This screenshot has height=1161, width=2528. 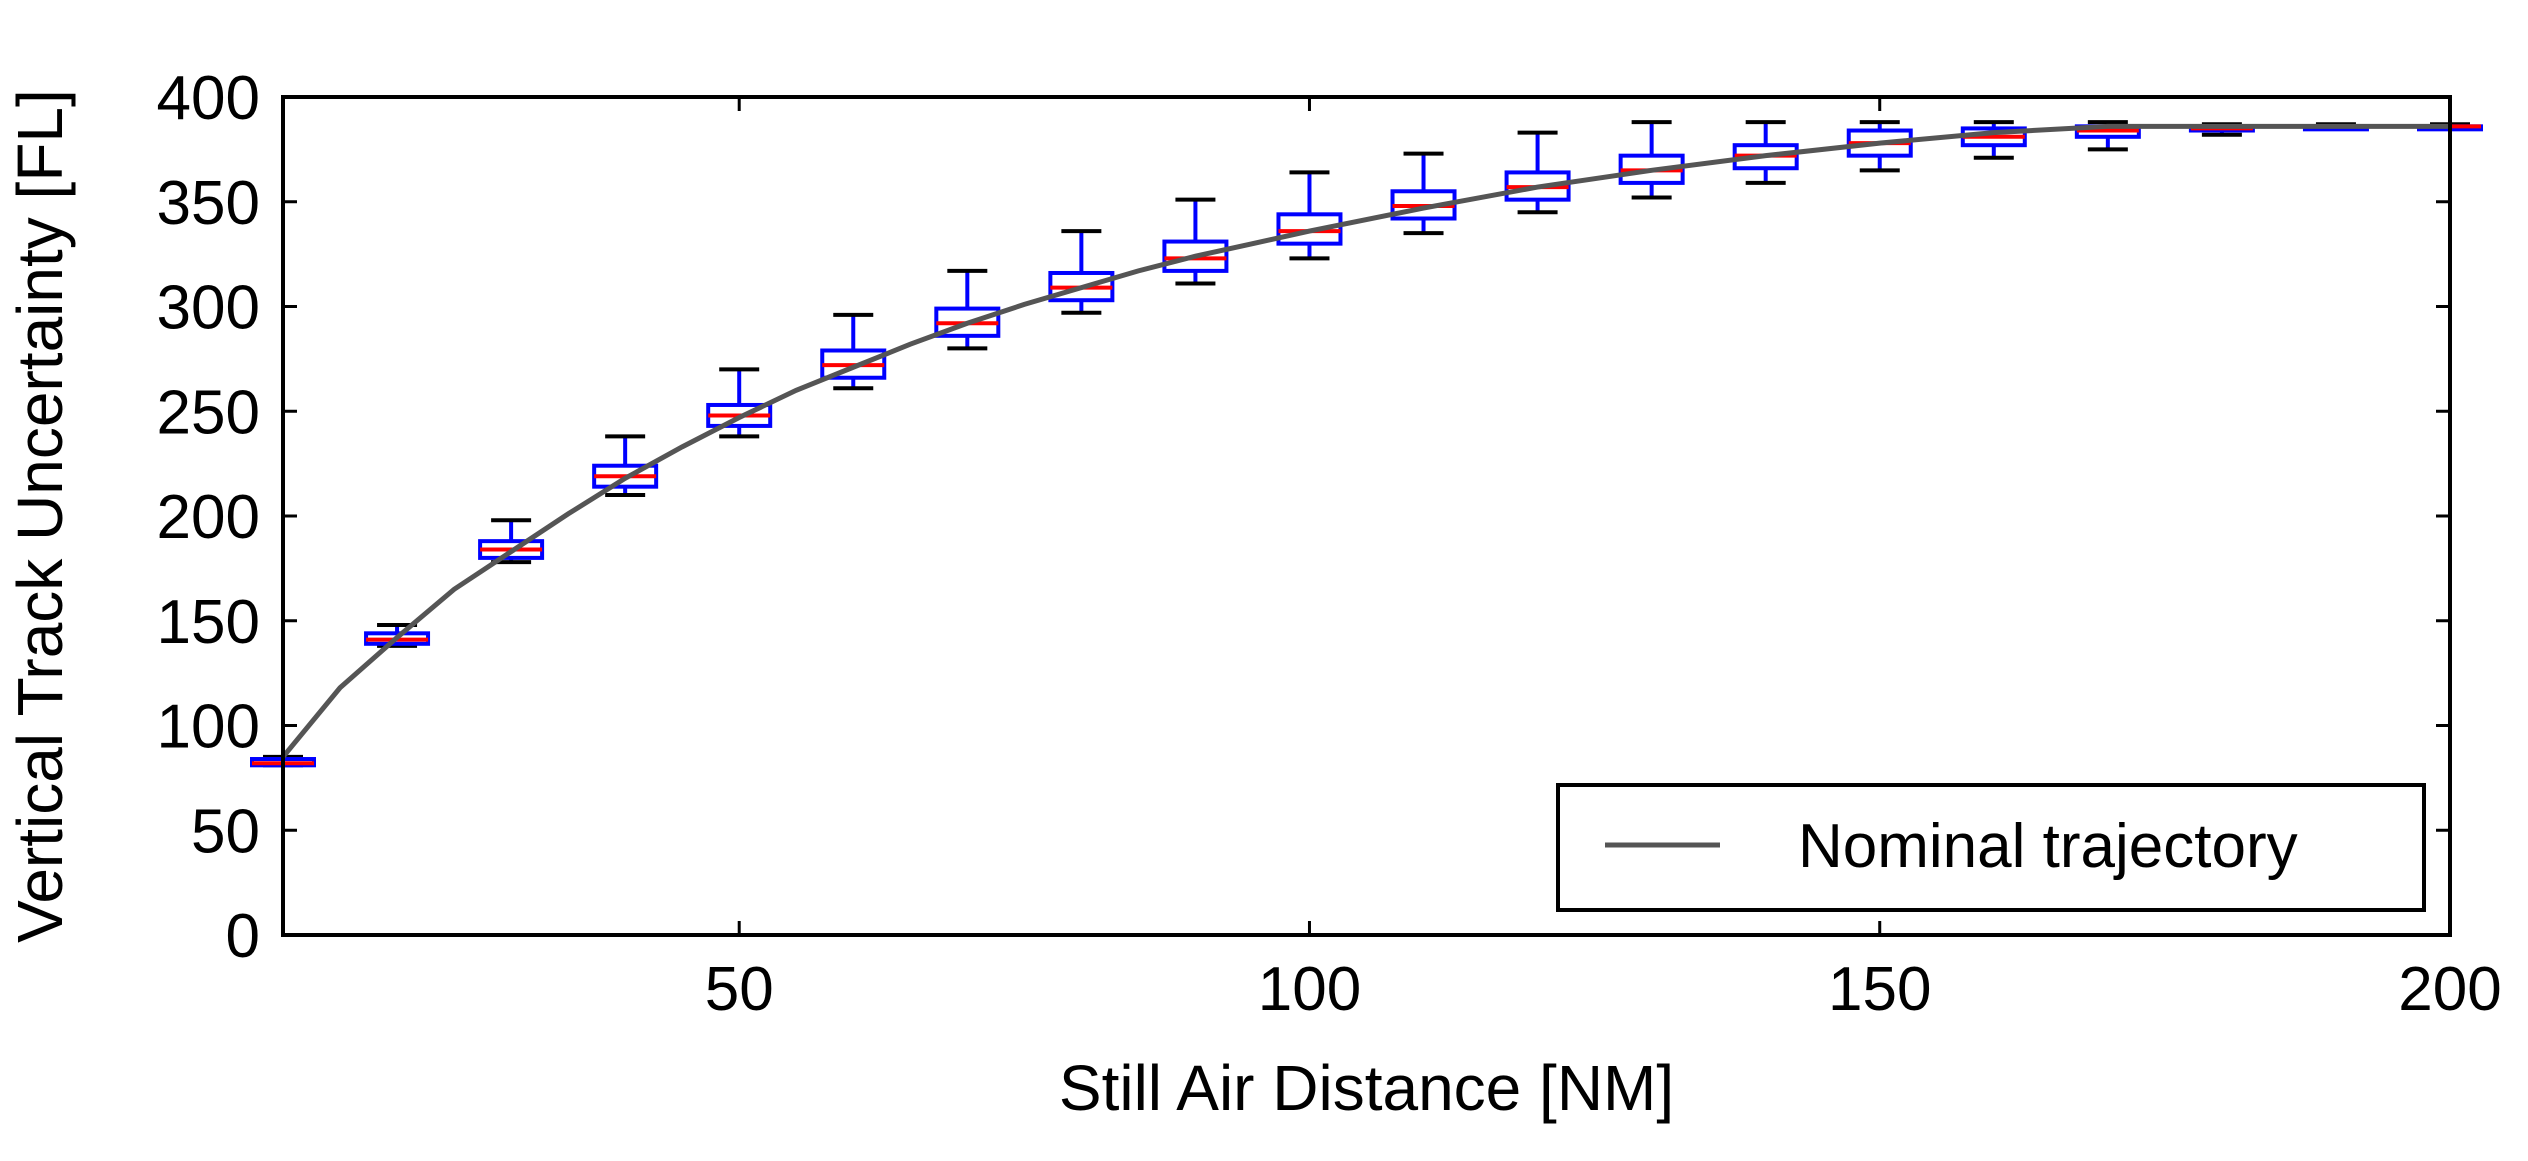 I want to click on x-tick-label: 100, so click(x=1309, y=989).